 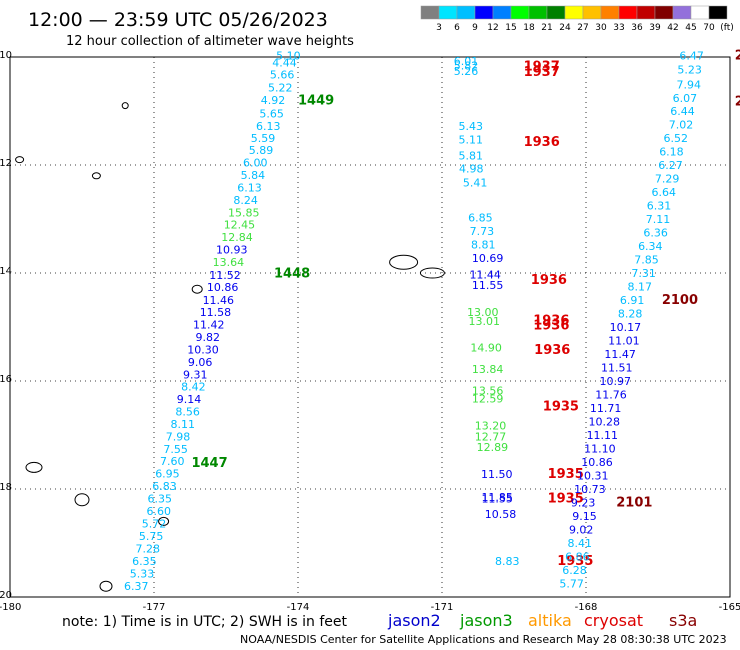 I want to click on satellite-legend: jason2 jason3 altika cryosat s3a, so click(x=542, y=620).